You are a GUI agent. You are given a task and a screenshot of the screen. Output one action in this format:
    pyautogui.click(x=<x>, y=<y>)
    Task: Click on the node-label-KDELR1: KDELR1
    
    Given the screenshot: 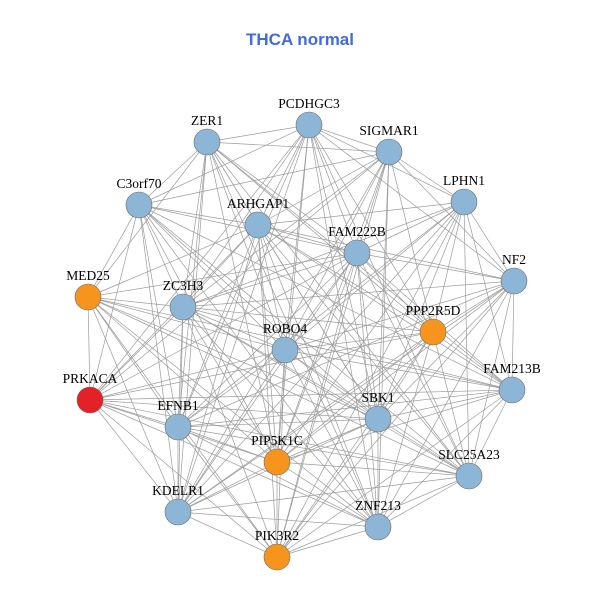 What is the action you would take?
    pyautogui.click(x=178, y=490)
    